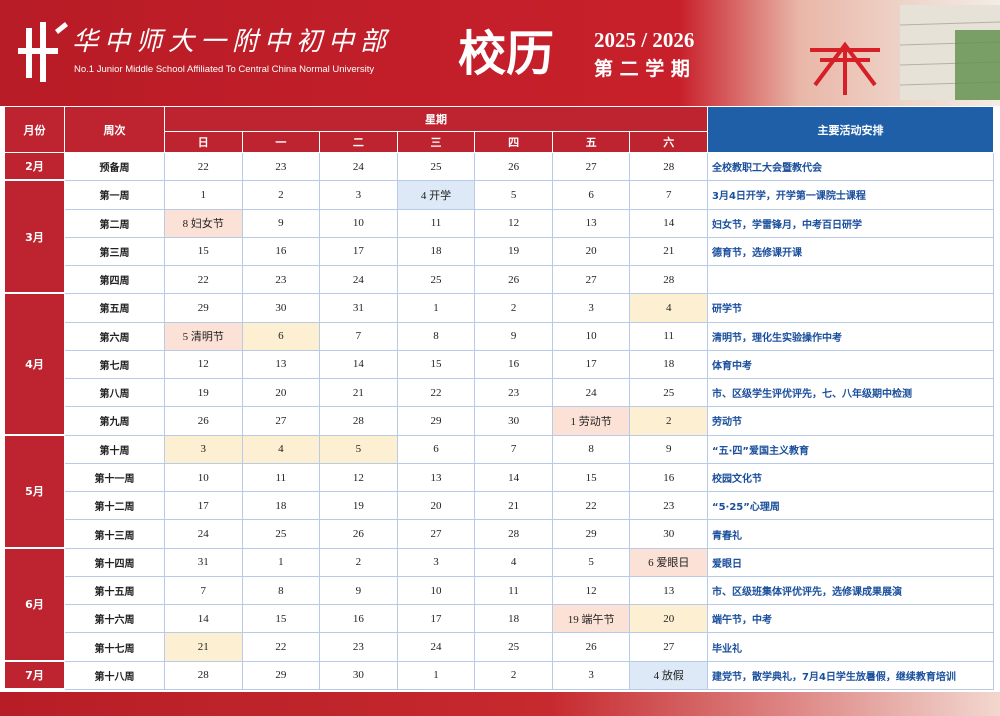  I want to click on year: 2025 / 2026, so click(644, 40).